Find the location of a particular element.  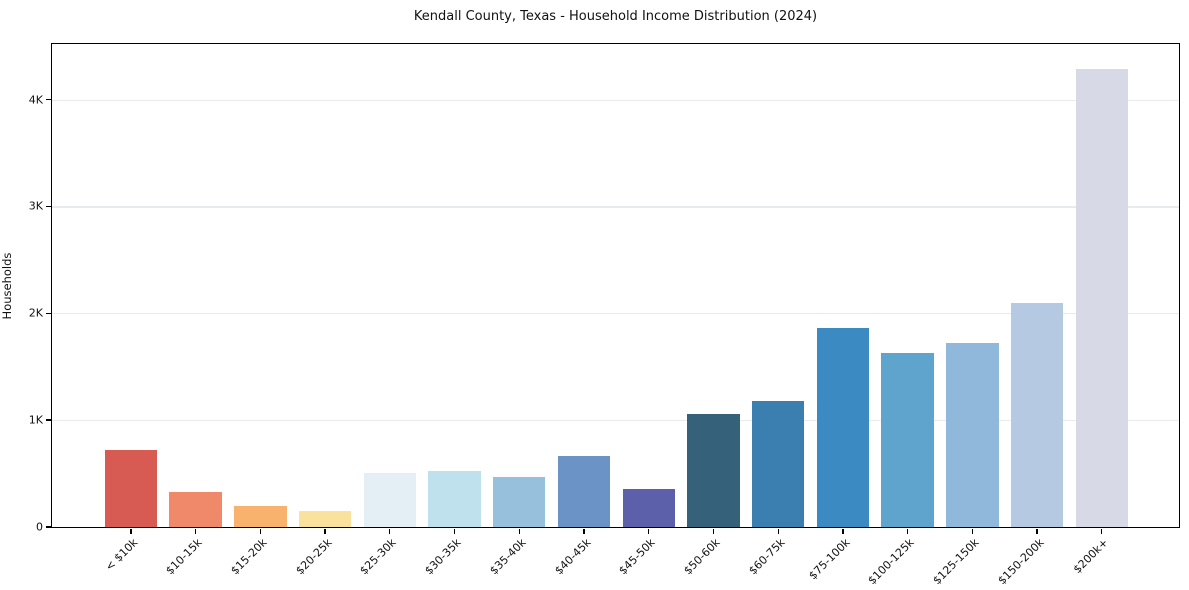

bar-$20-25k is located at coordinates (325, 519).